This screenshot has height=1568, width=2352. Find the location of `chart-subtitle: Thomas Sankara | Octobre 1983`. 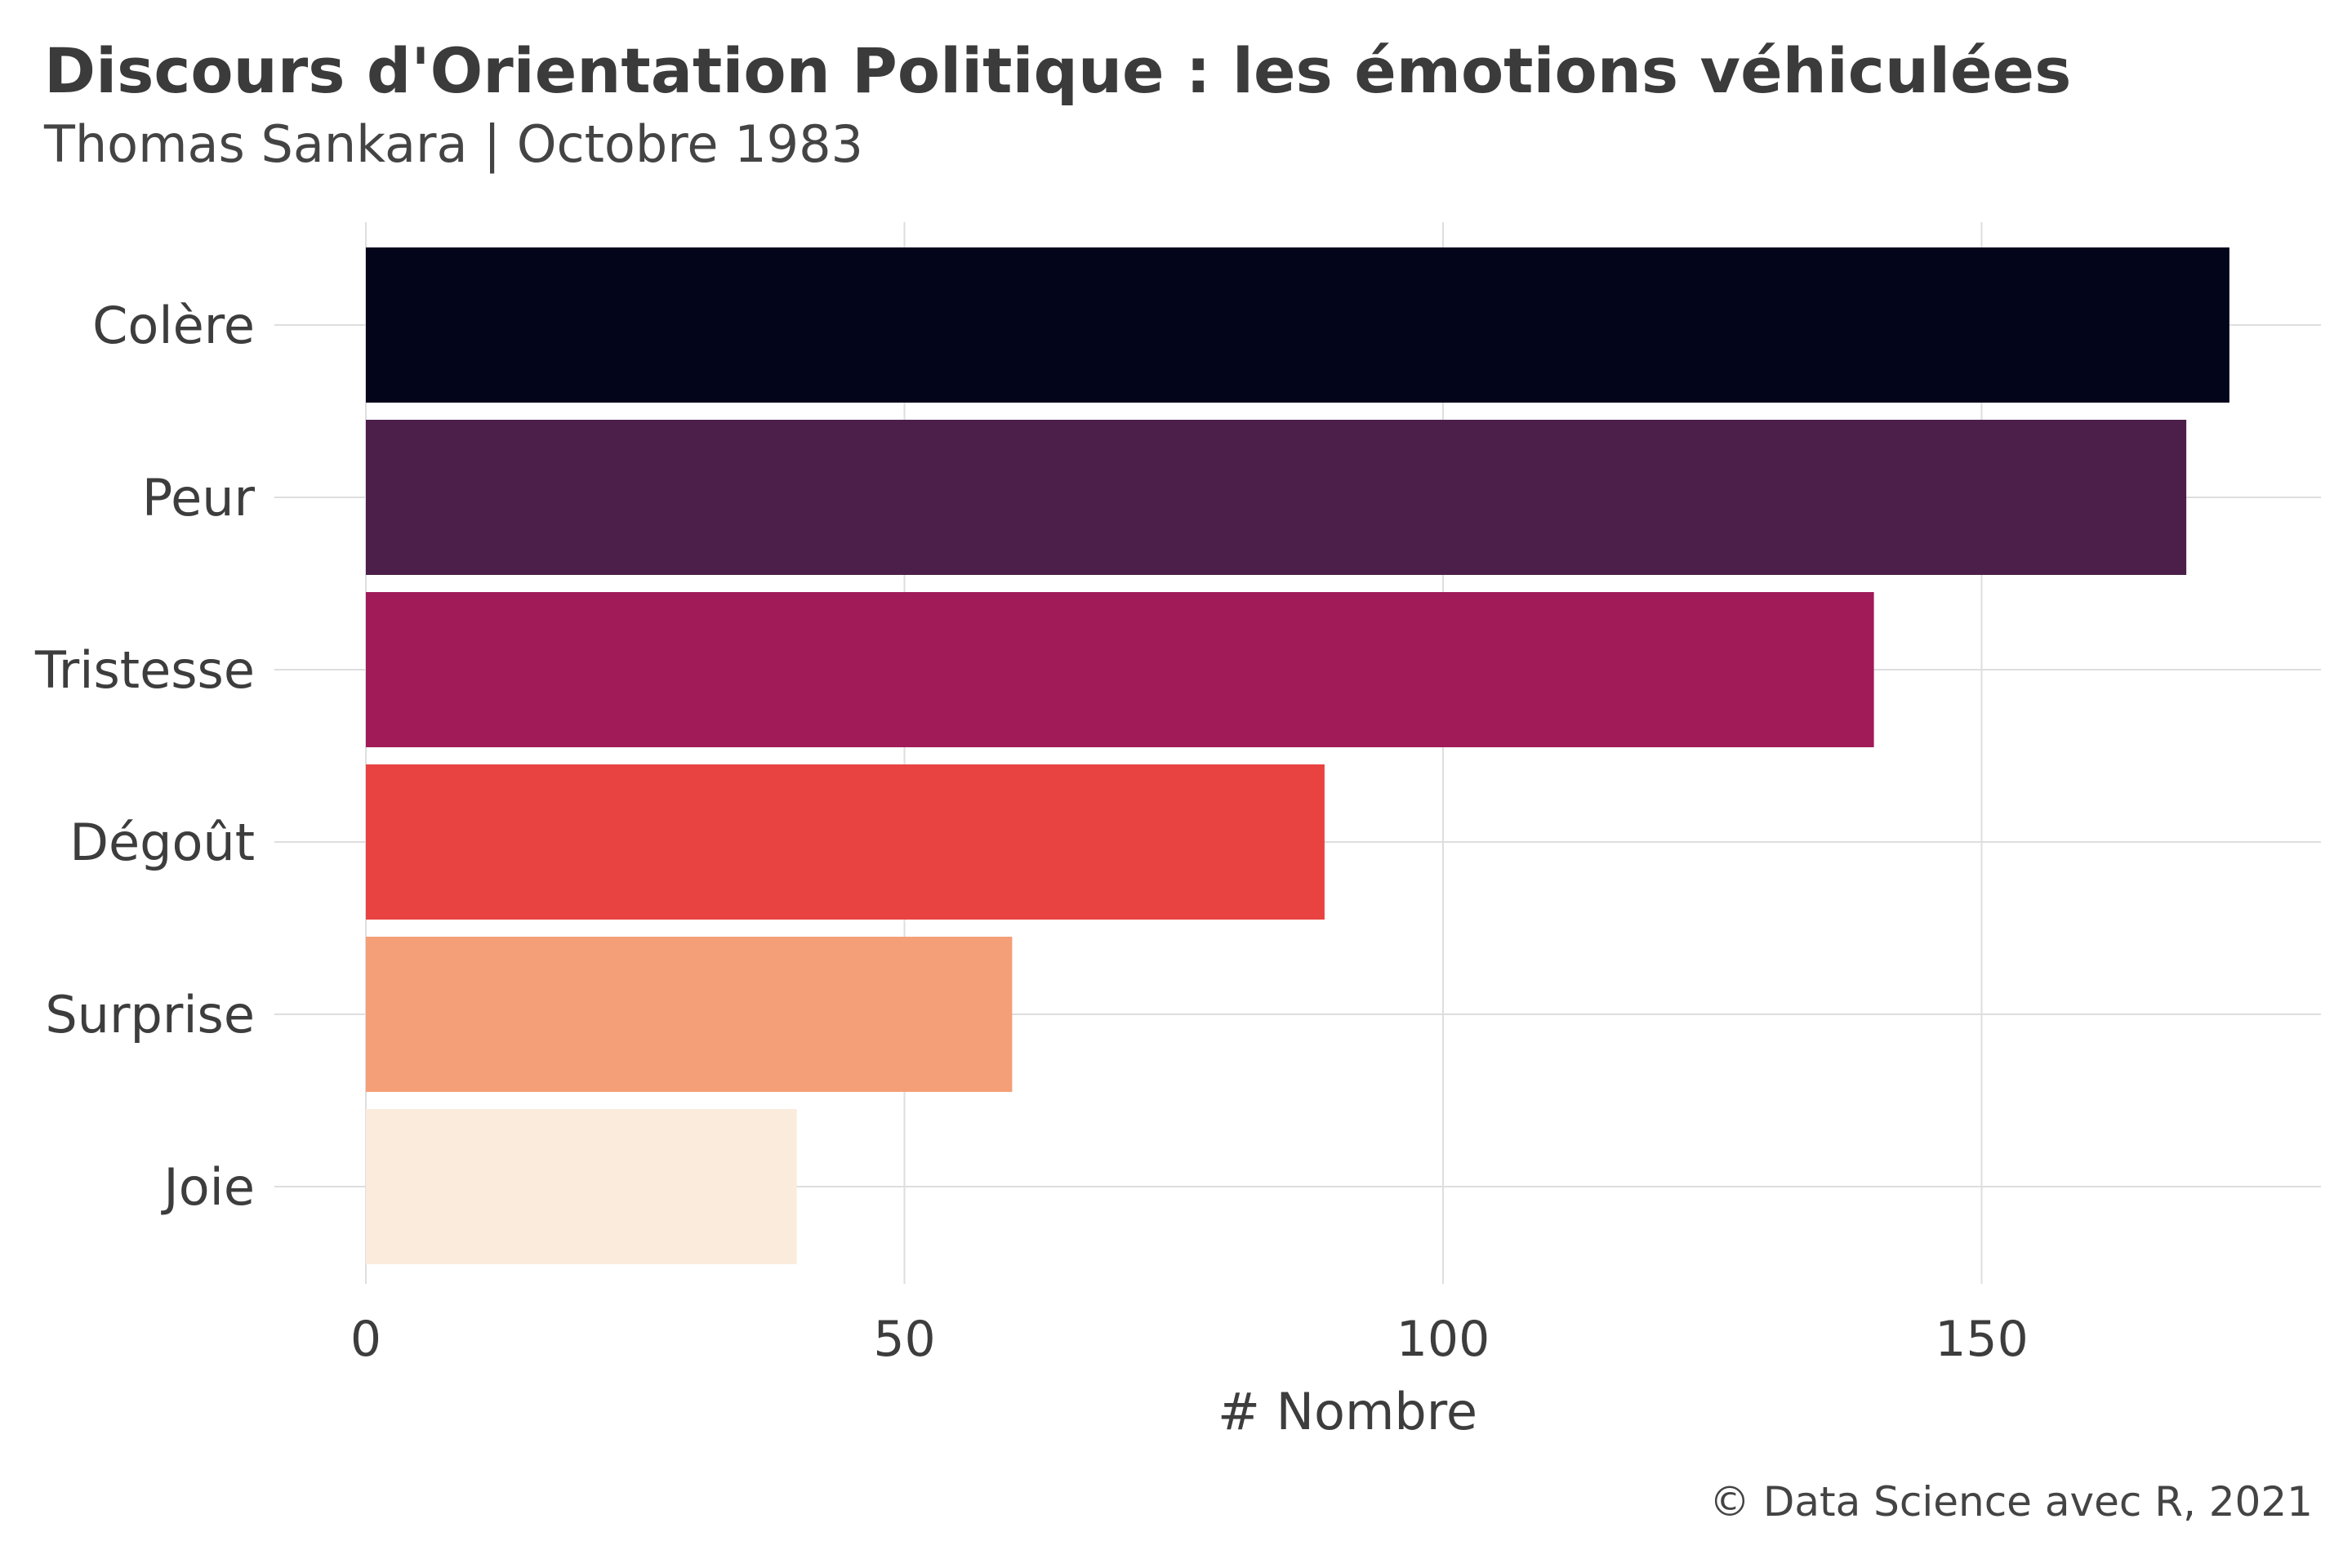

chart-subtitle: Thomas Sankara | Octobre 1983 is located at coordinates (453, 144).